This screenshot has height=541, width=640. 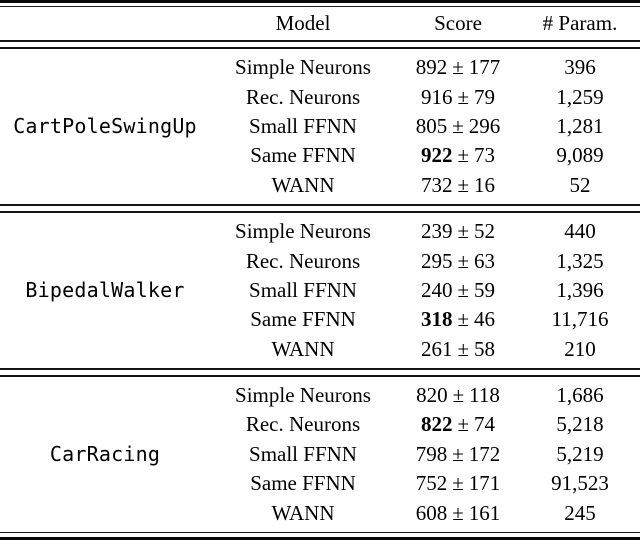 What do you see at coordinates (320, 535) in the screenshot?
I see `bottom-double-rule` at bounding box center [320, 535].